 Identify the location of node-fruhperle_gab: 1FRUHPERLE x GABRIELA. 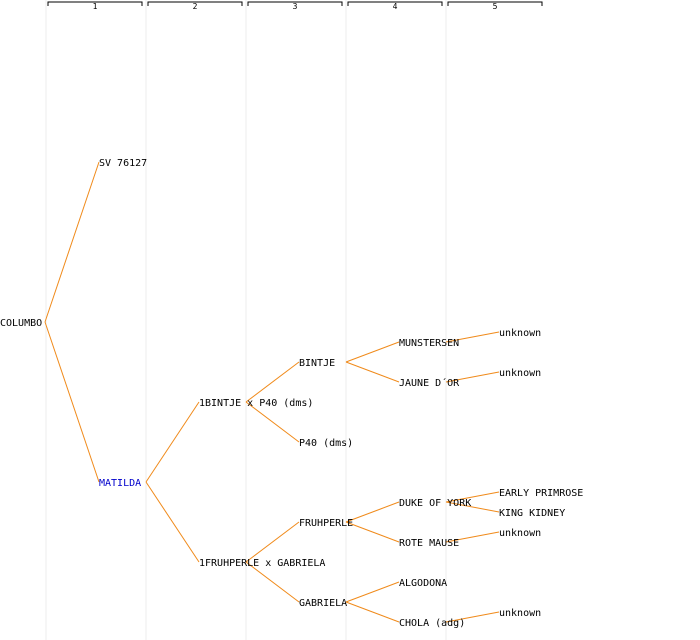
(262, 563).